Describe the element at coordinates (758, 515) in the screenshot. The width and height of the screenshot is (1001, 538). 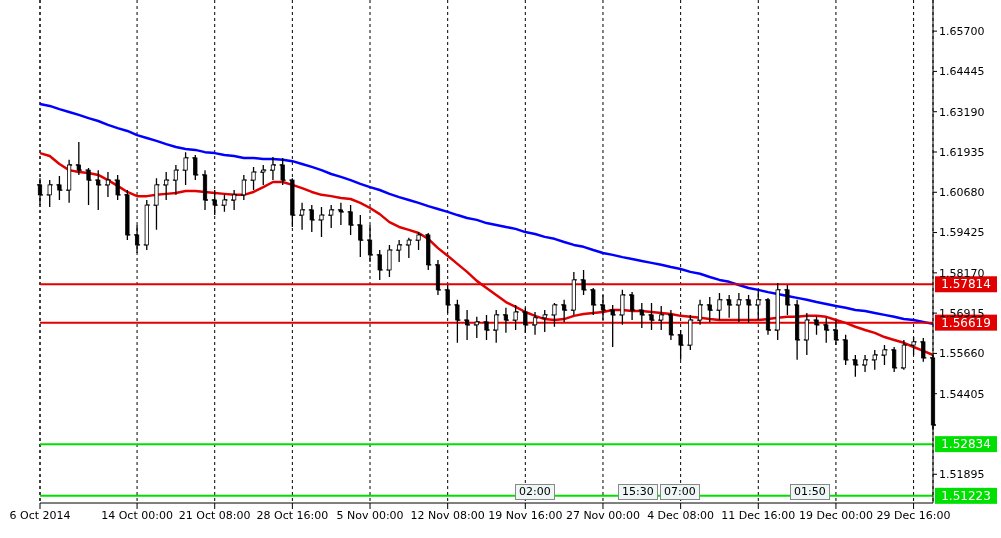
I see `x-tick-label: 11 Dec 16:00` at that location.